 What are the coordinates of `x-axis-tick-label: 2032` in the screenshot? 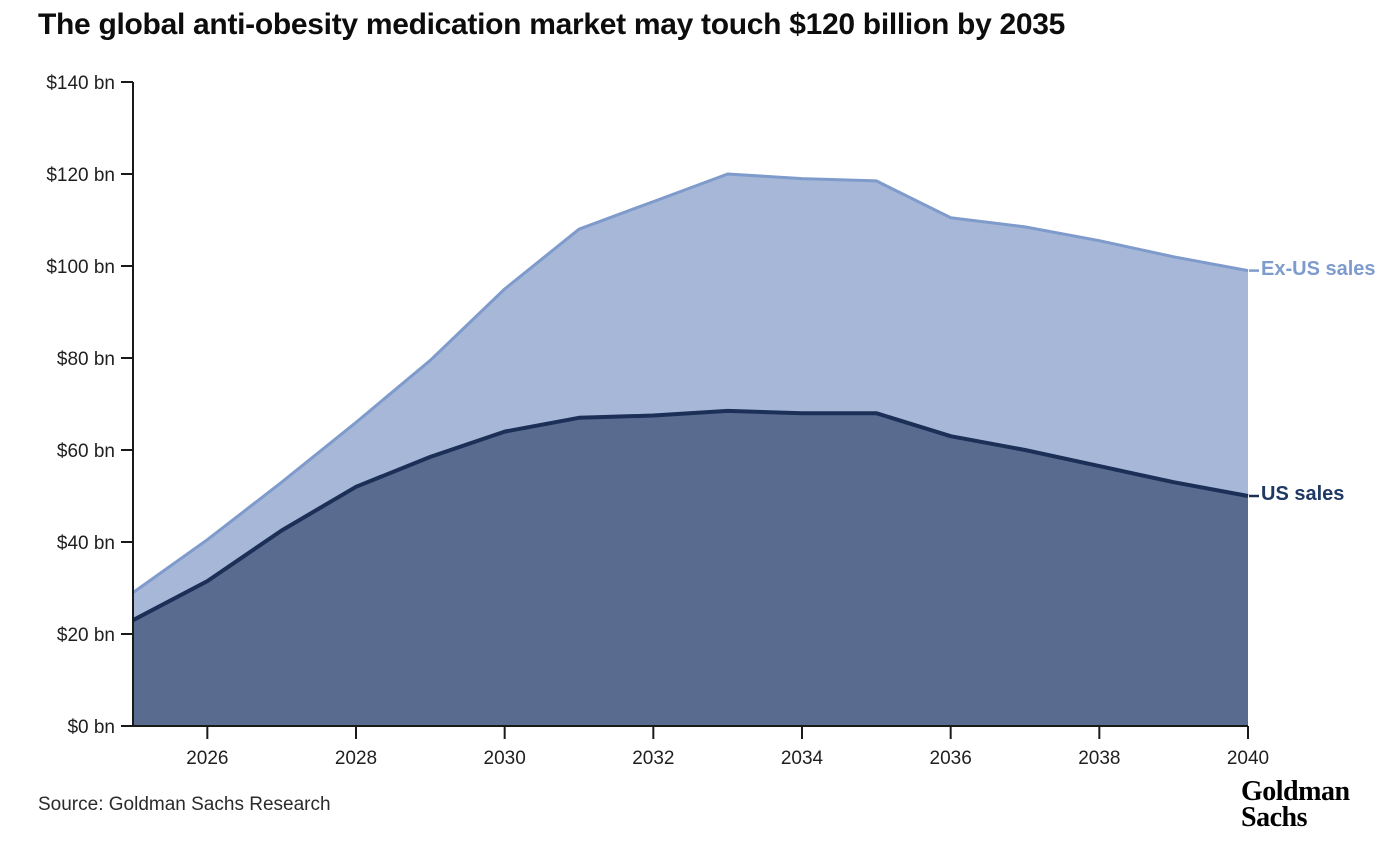 It's located at (653, 758).